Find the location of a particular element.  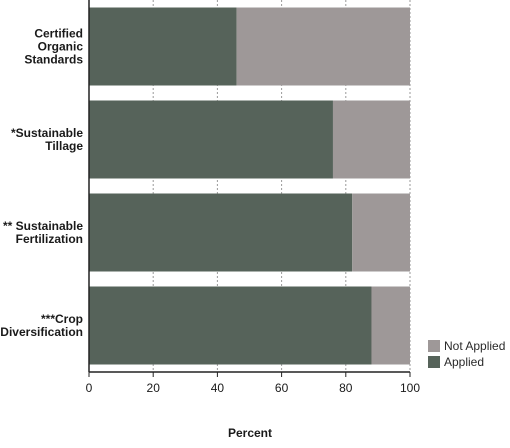

x-tick-labels: 0 20 40 60 80 100 is located at coordinates (253, 388).